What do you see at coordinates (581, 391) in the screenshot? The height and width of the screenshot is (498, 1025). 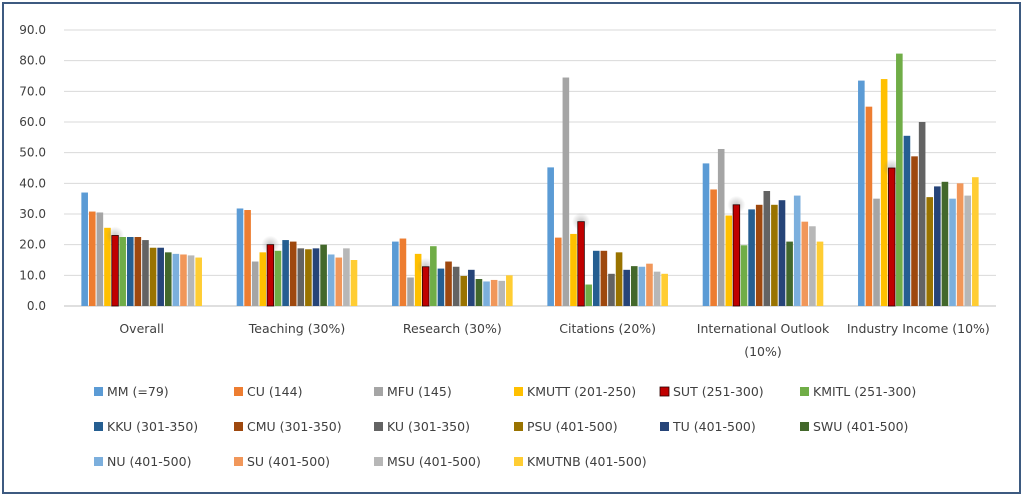 I see `legend-label-kmutt-201-250: KMUTT (201-250)` at bounding box center [581, 391].